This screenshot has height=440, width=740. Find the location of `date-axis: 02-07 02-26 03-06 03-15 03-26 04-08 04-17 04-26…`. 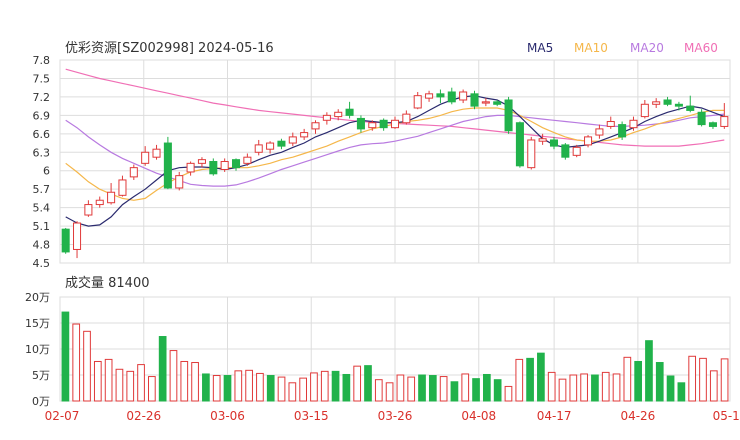

date-axis: 02-07 02-26 03-06 03-15 03-26 04-08 04-17 04-26… is located at coordinates (392, 416).